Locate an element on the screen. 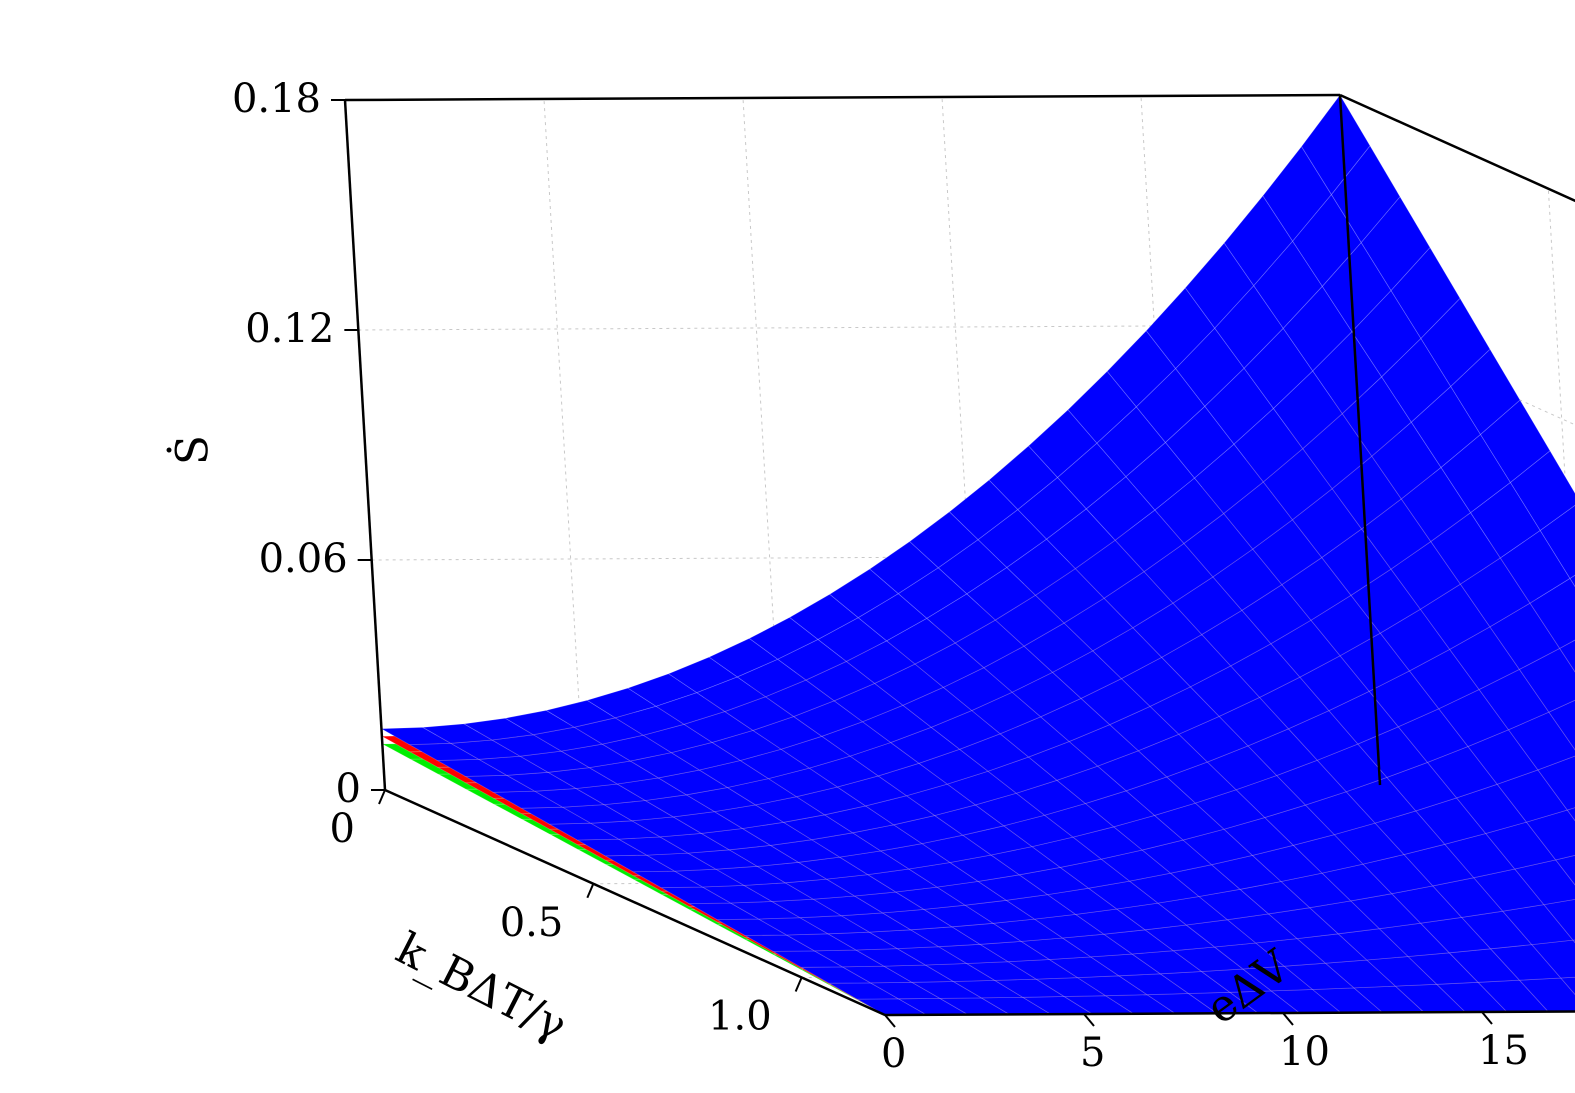 Image resolution: width=1575 pixels, height=1093 pixels. y-tick-label: 15 is located at coordinates (1503, 1051).